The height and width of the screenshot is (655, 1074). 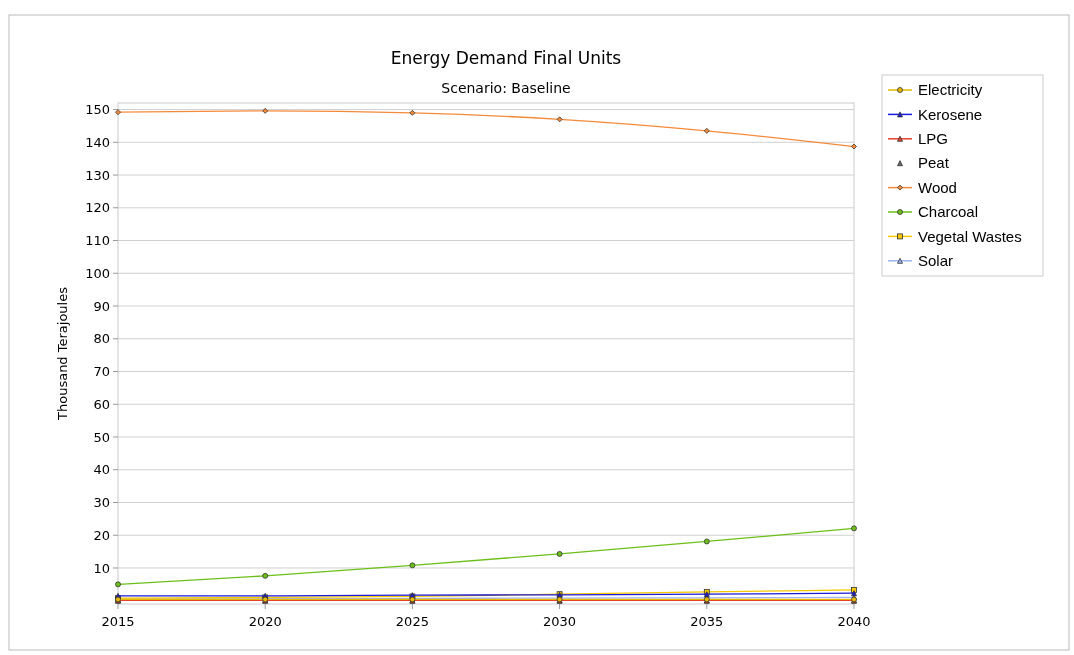 I want to click on legend-label: Kerosene, so click(x=950, y=114).